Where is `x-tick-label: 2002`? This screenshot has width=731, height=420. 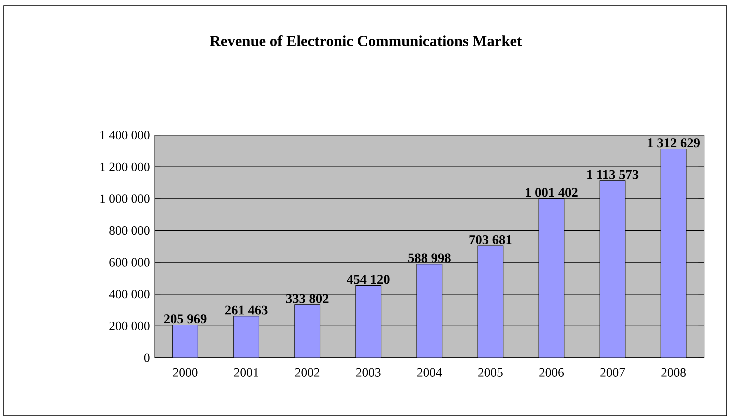
x-tick-label: 2002 is located at coordinates (307, 372).